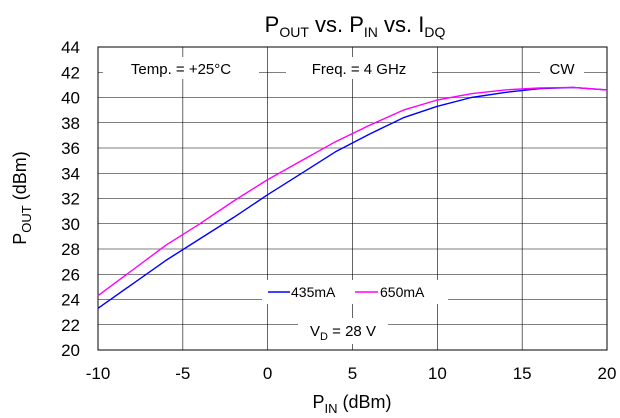 The image size is (620, 418). Describe the element at coordinates (182, 373) in the screenshot. I see `x-tick-label: -5` at that location.